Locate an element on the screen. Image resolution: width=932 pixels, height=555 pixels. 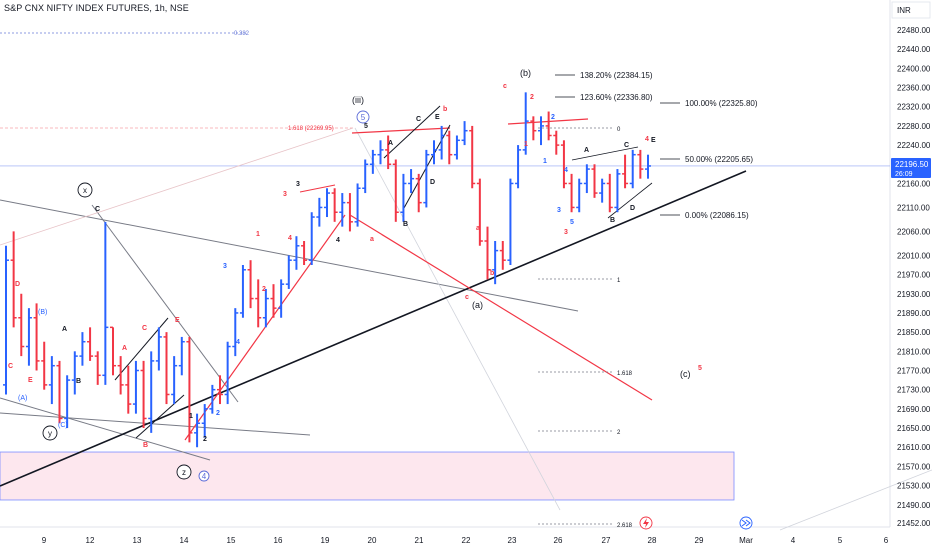
red-top-line is located at coordinates (401, 130).